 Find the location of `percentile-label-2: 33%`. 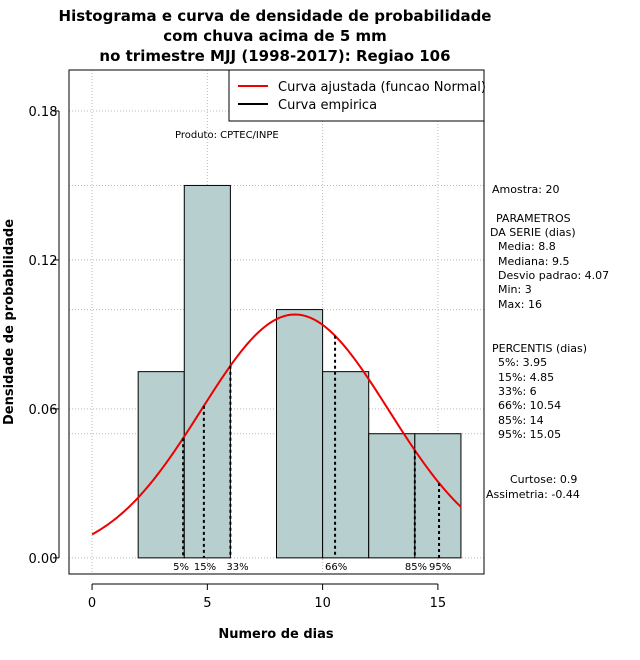

percentile-label-2: 33% is located at coordinates (237, 567).